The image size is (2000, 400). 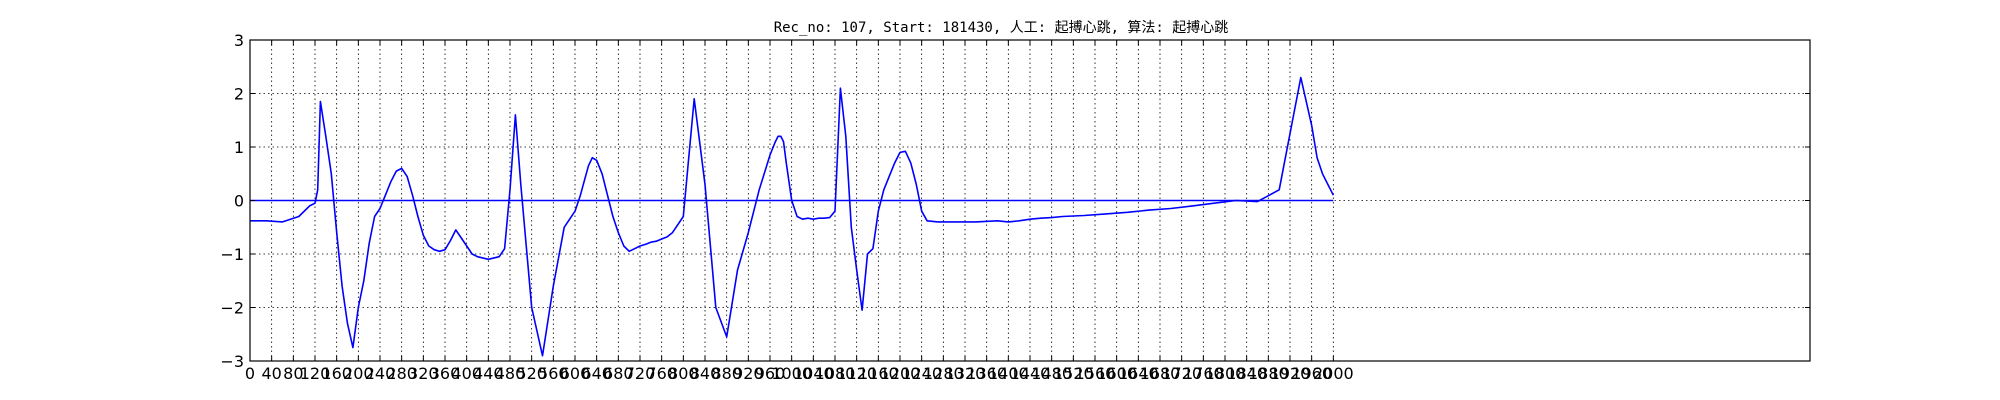 I want to click on x-tick-label: 1840, so click(x=1246, y=373).